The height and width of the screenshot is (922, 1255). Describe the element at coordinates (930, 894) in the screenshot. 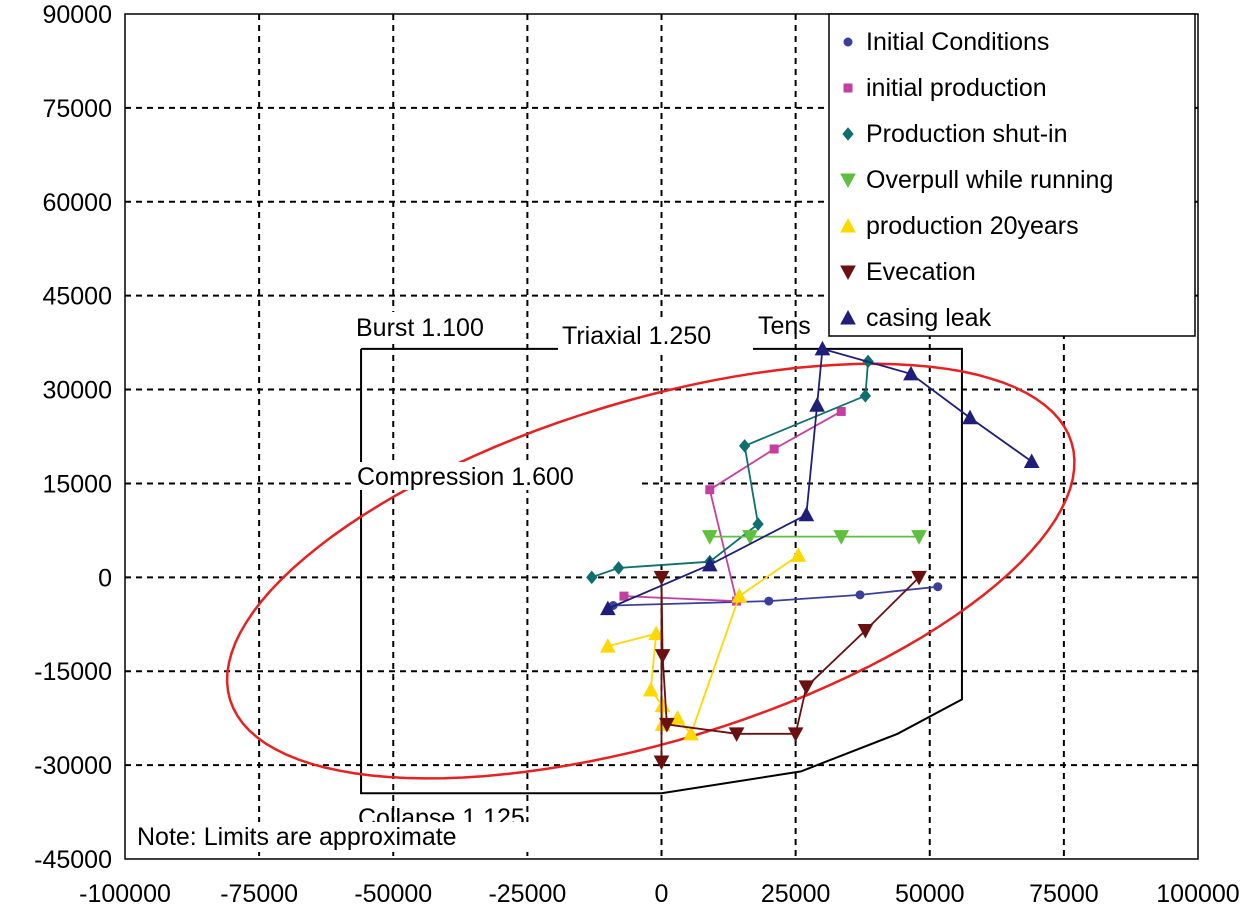

I see `x-tick-label: 50000` at that location.